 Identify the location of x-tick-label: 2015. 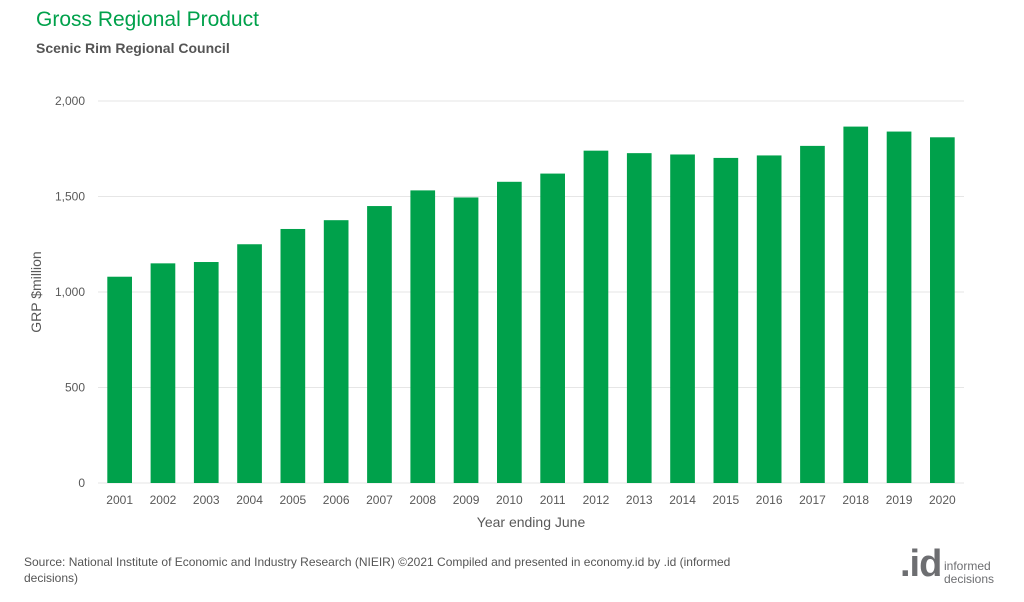
(725, 500).